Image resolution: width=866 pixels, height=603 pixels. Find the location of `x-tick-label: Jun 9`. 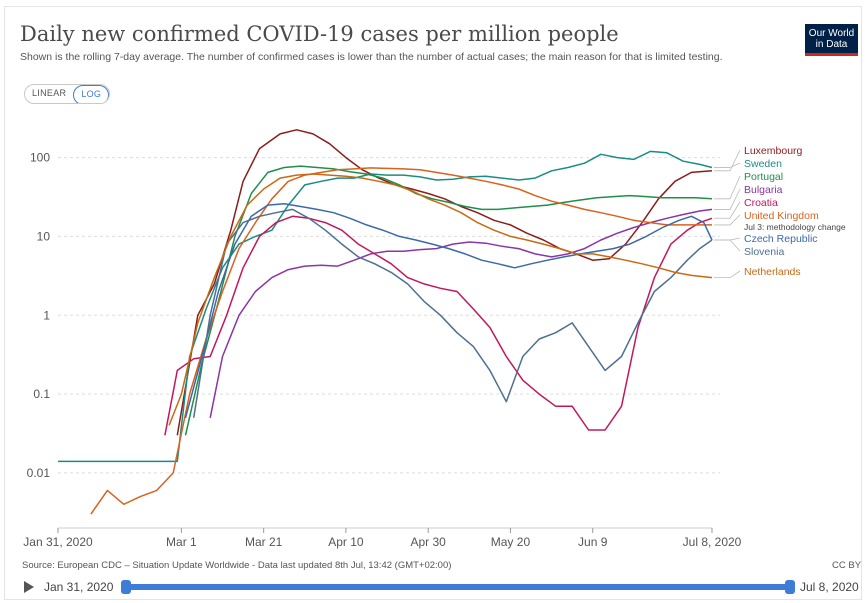

x-tick-label: Jun 9 is located at coordinates (593, 542).